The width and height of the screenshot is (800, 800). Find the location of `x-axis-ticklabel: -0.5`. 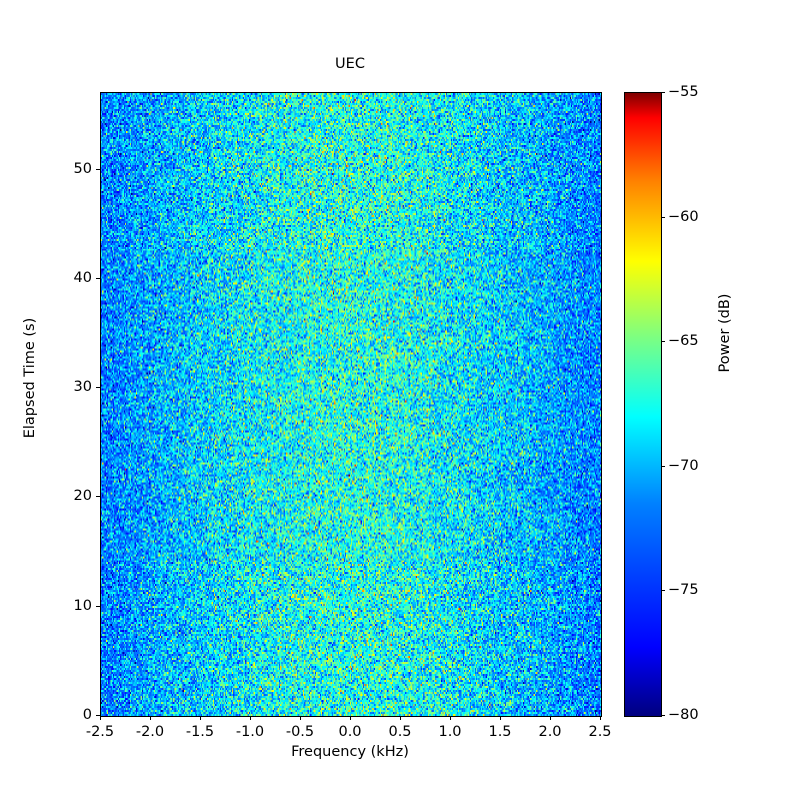

x-axis-ticklabel: -0.5 is located at coordinates (300, 732).